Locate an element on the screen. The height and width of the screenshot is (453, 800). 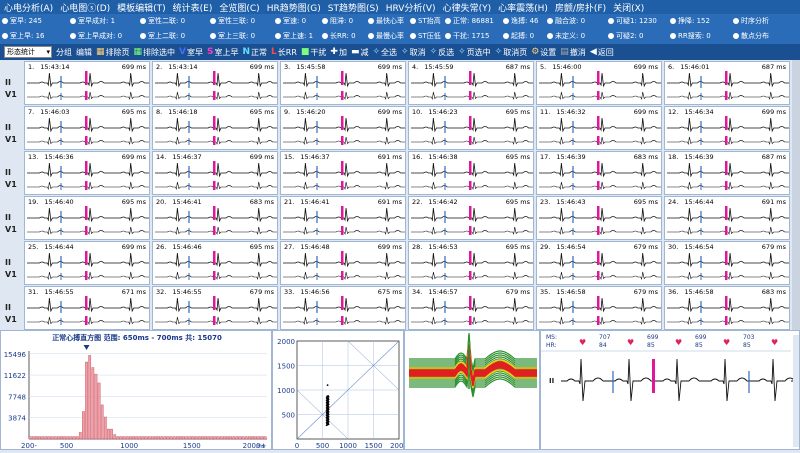
beat-cell: 7. 15:46:03 695 ms is located at coordinates (87, 128).